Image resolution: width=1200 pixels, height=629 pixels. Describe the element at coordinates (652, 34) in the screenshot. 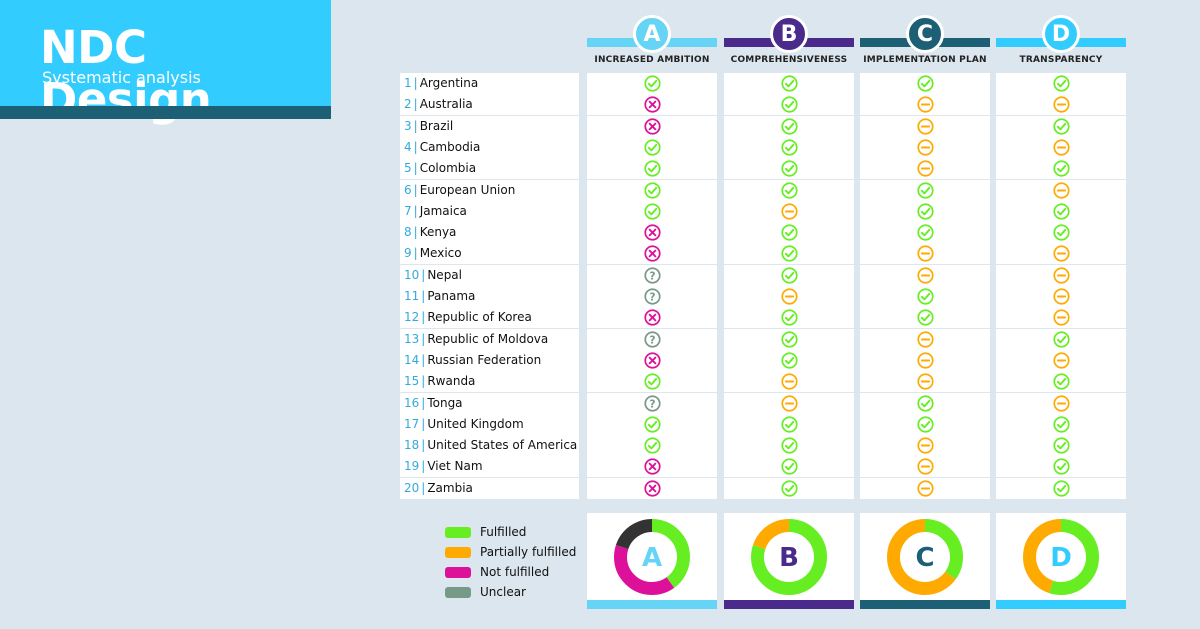

I see `column-badge-a: A` at that location.